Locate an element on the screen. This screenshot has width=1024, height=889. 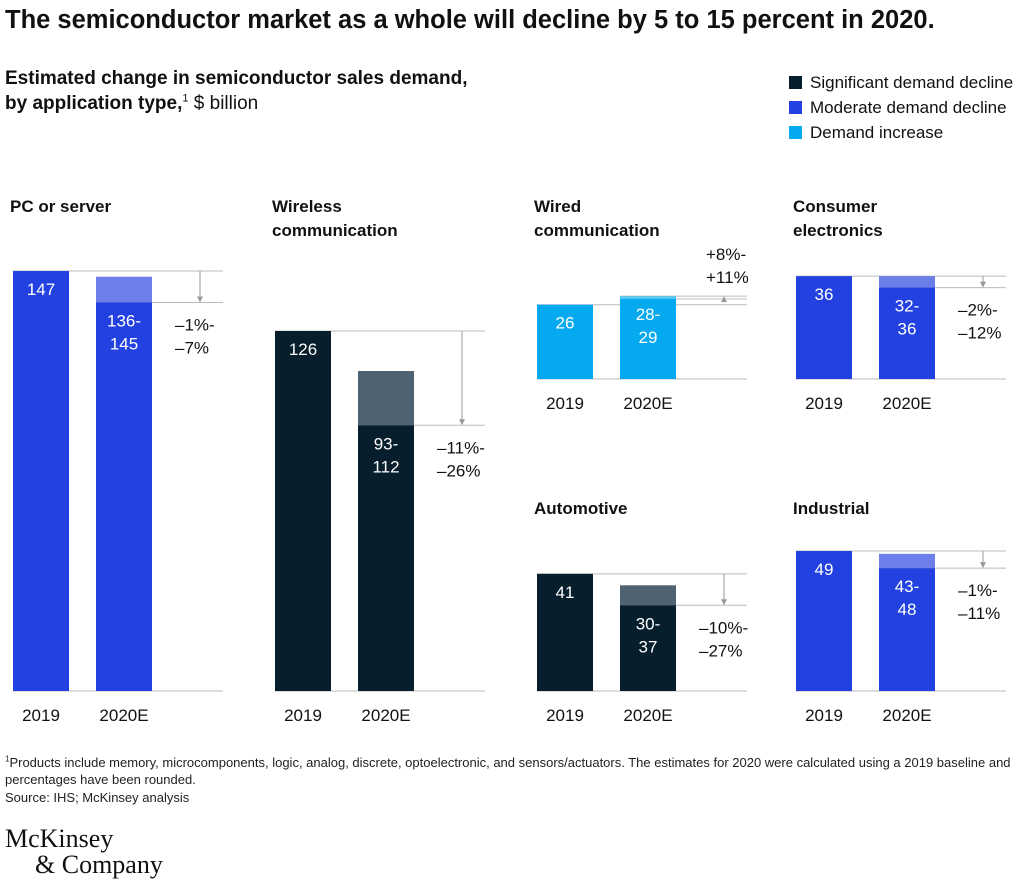
bar-value-label: 28- is located at coordinates (648, 314).